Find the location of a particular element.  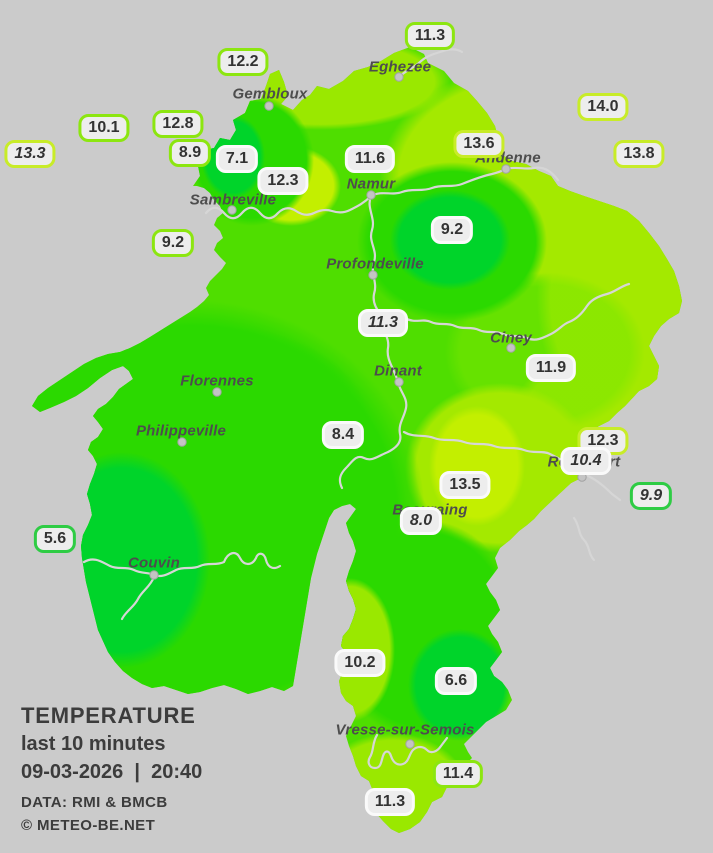

station-temp-label: 8.9 is located at coordinates (190, 153).